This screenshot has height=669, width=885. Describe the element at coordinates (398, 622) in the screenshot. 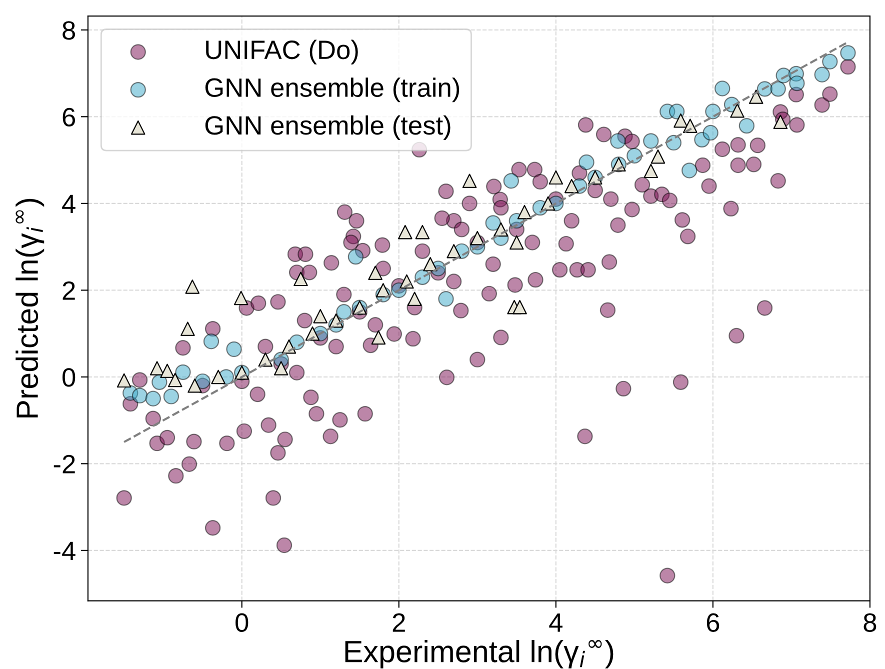

I see `x-tick-label: 2` at that location.